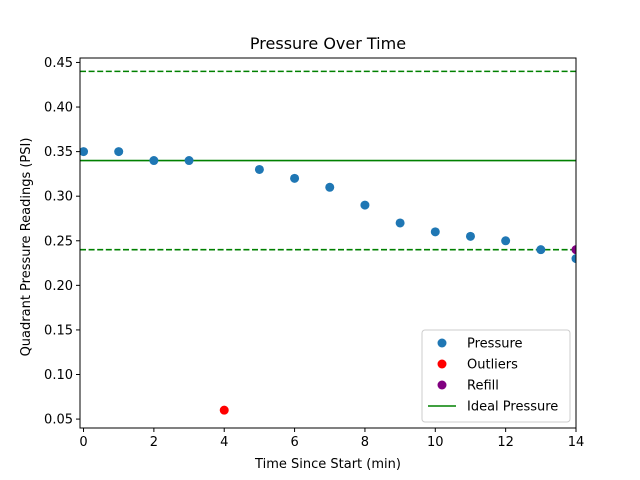  Describe the element at coordinates (512, 407) in the screenshot. I see `legend-label-ideal-pressure: Ideal Pressure` at that location.